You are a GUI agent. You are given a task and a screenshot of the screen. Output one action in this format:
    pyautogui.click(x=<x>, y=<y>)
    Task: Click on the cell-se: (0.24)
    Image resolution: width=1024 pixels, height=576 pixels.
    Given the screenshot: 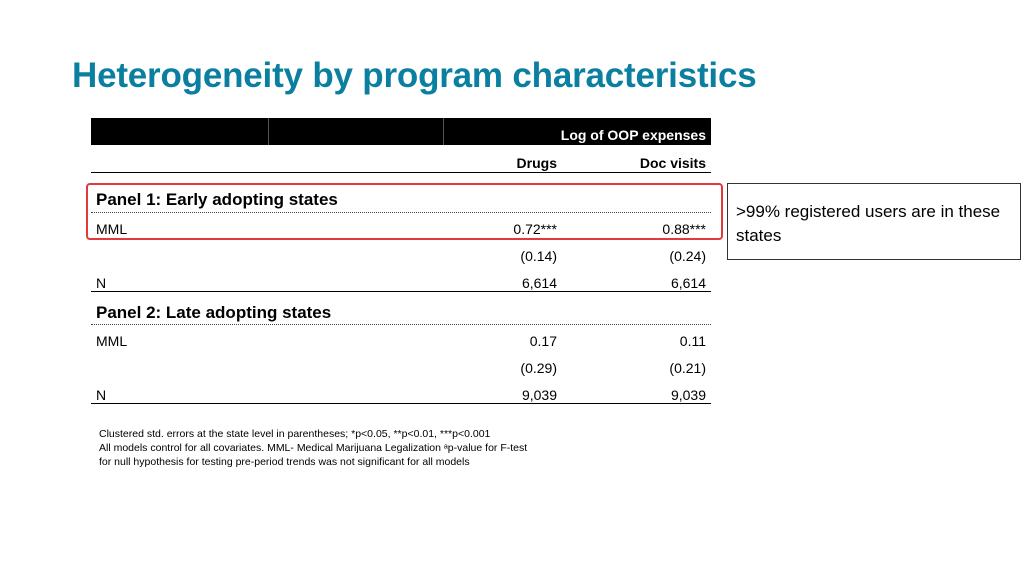 What is the action you would take?
    pyautogui.click(x=687, y=256)
    